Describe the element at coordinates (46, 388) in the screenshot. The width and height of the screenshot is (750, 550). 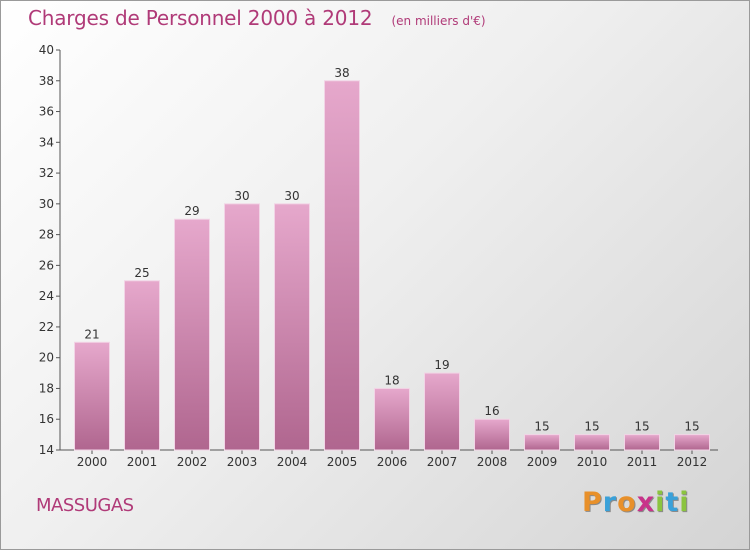
I see `y-tick-label: 18` at that location.